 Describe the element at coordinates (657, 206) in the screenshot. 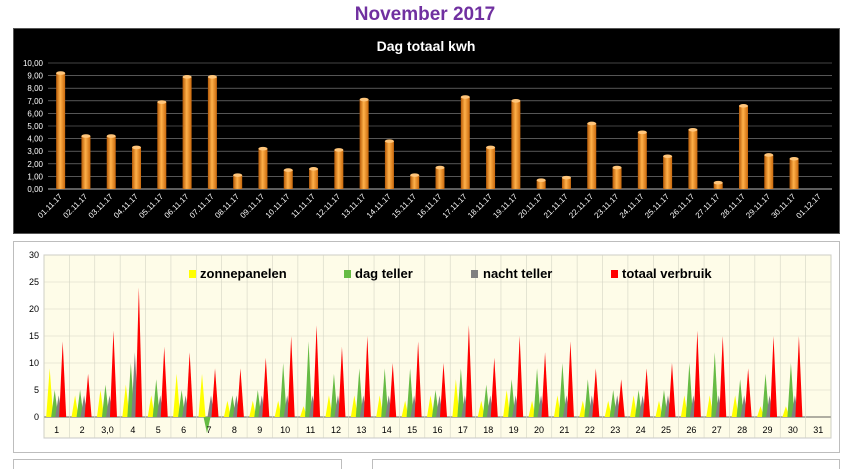

I see `x-tick-label: 25.11.17` at that location.